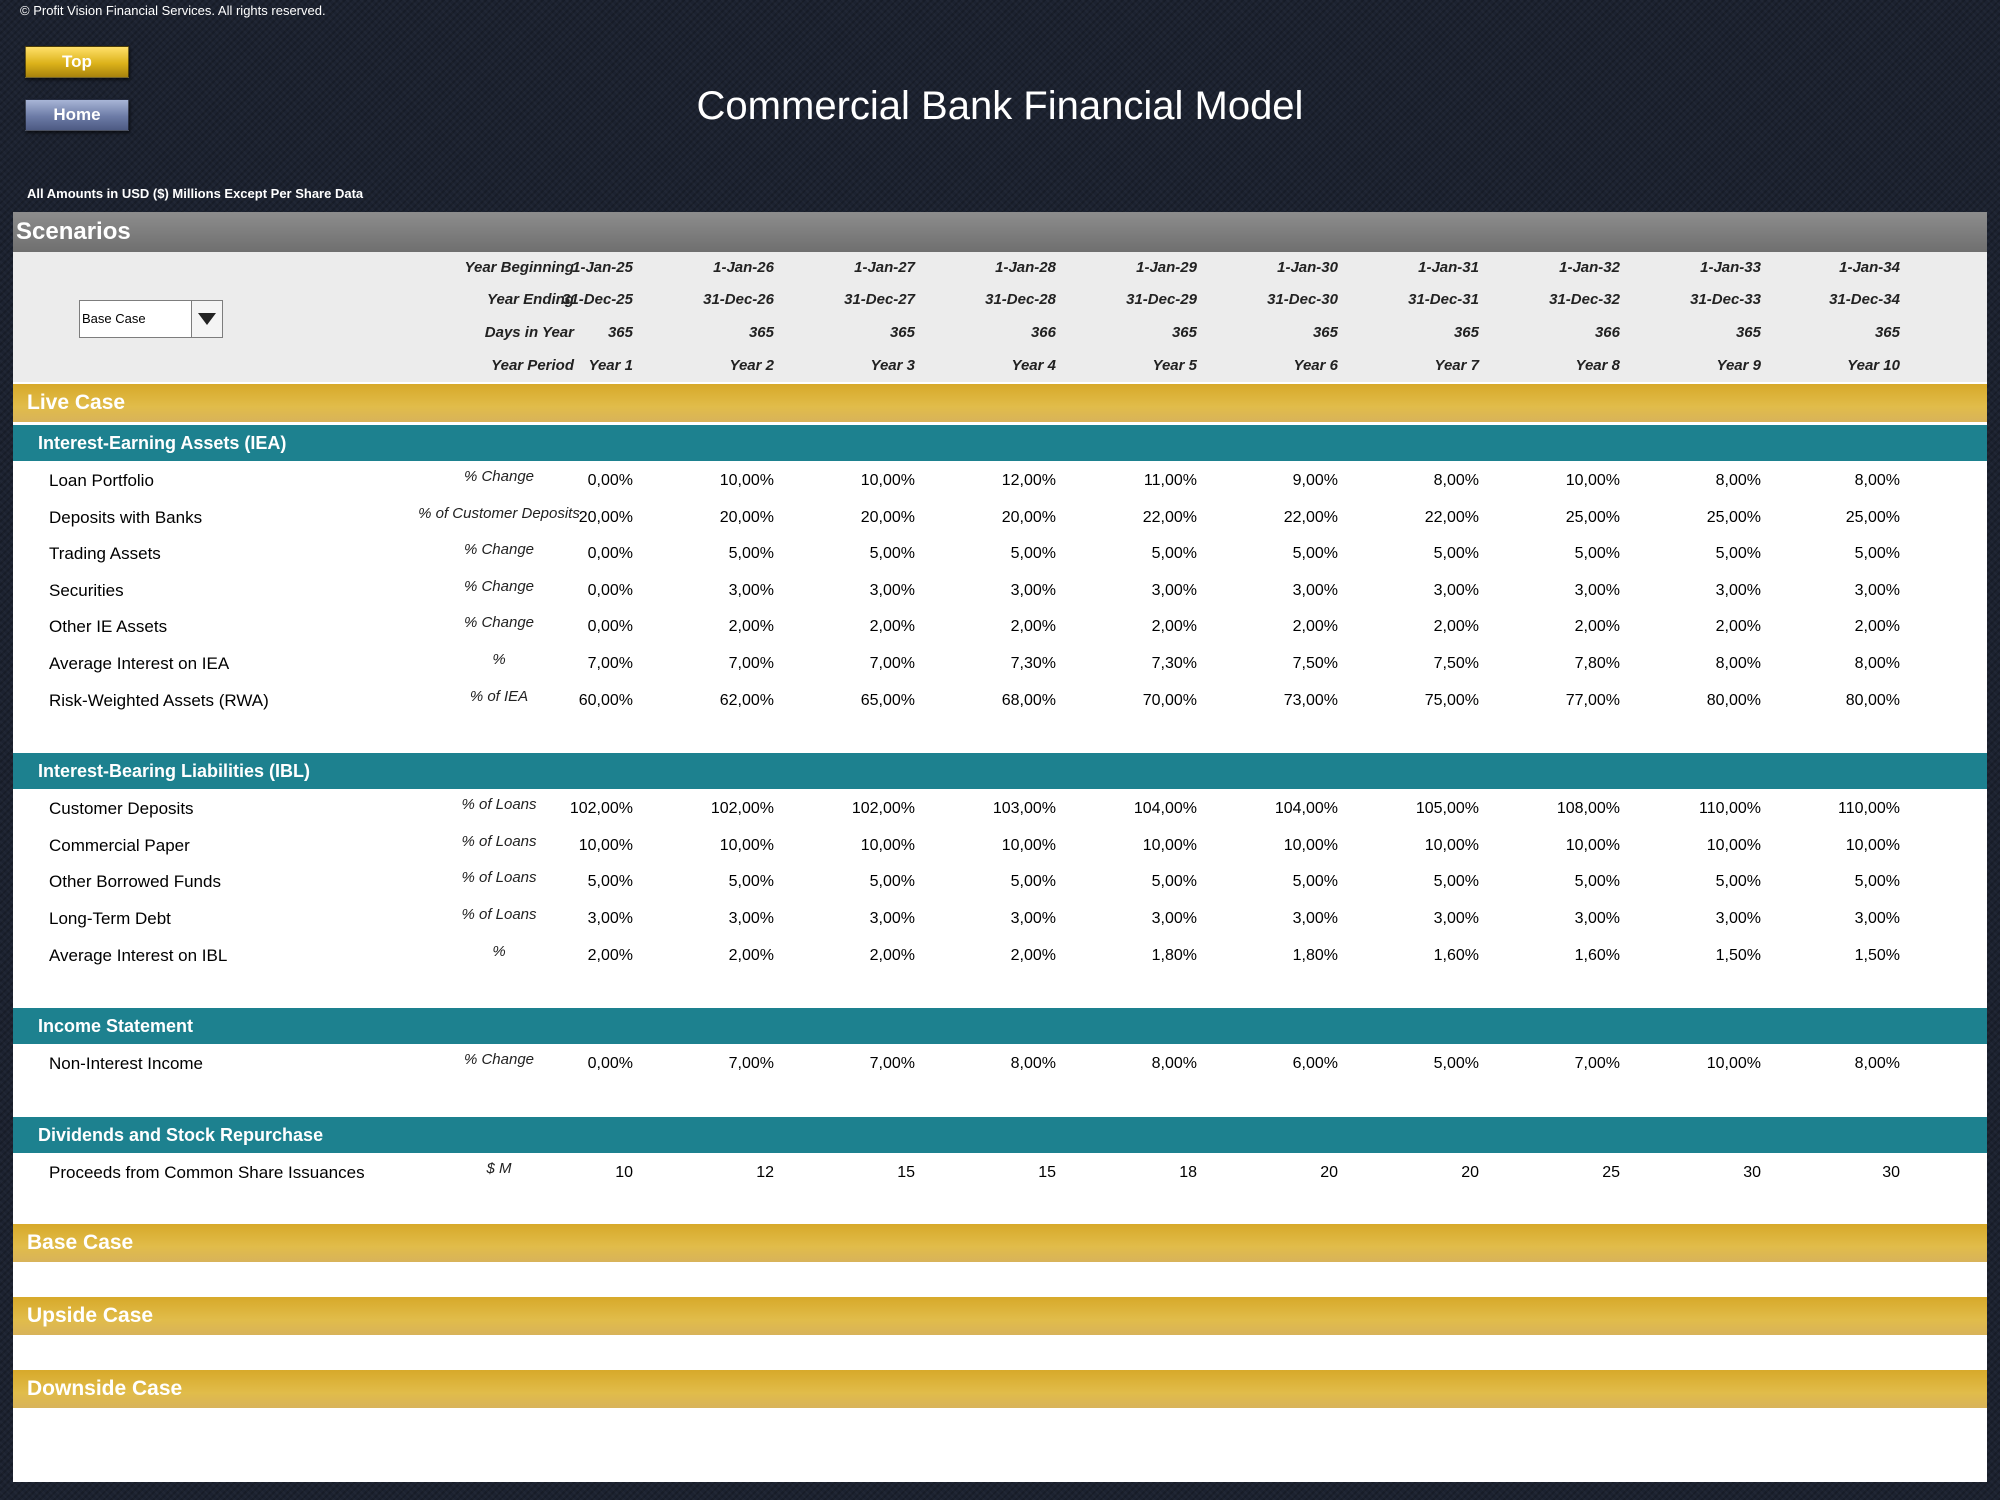 The image size is (2000, 1500). I want to click on input-cell: 6,00%, so click(1315, 1064).